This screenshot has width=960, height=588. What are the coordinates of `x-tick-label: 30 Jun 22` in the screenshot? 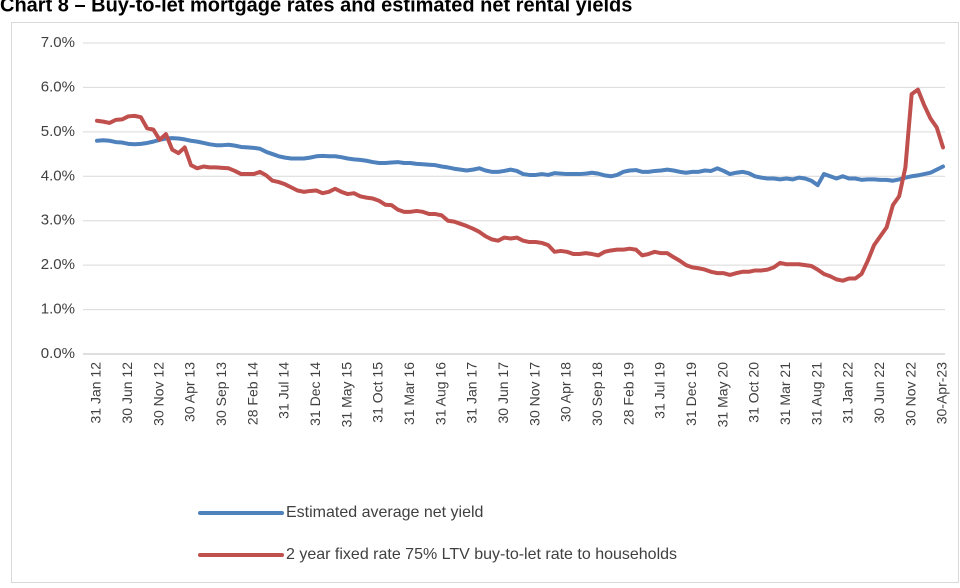 It's located at (879, 393).